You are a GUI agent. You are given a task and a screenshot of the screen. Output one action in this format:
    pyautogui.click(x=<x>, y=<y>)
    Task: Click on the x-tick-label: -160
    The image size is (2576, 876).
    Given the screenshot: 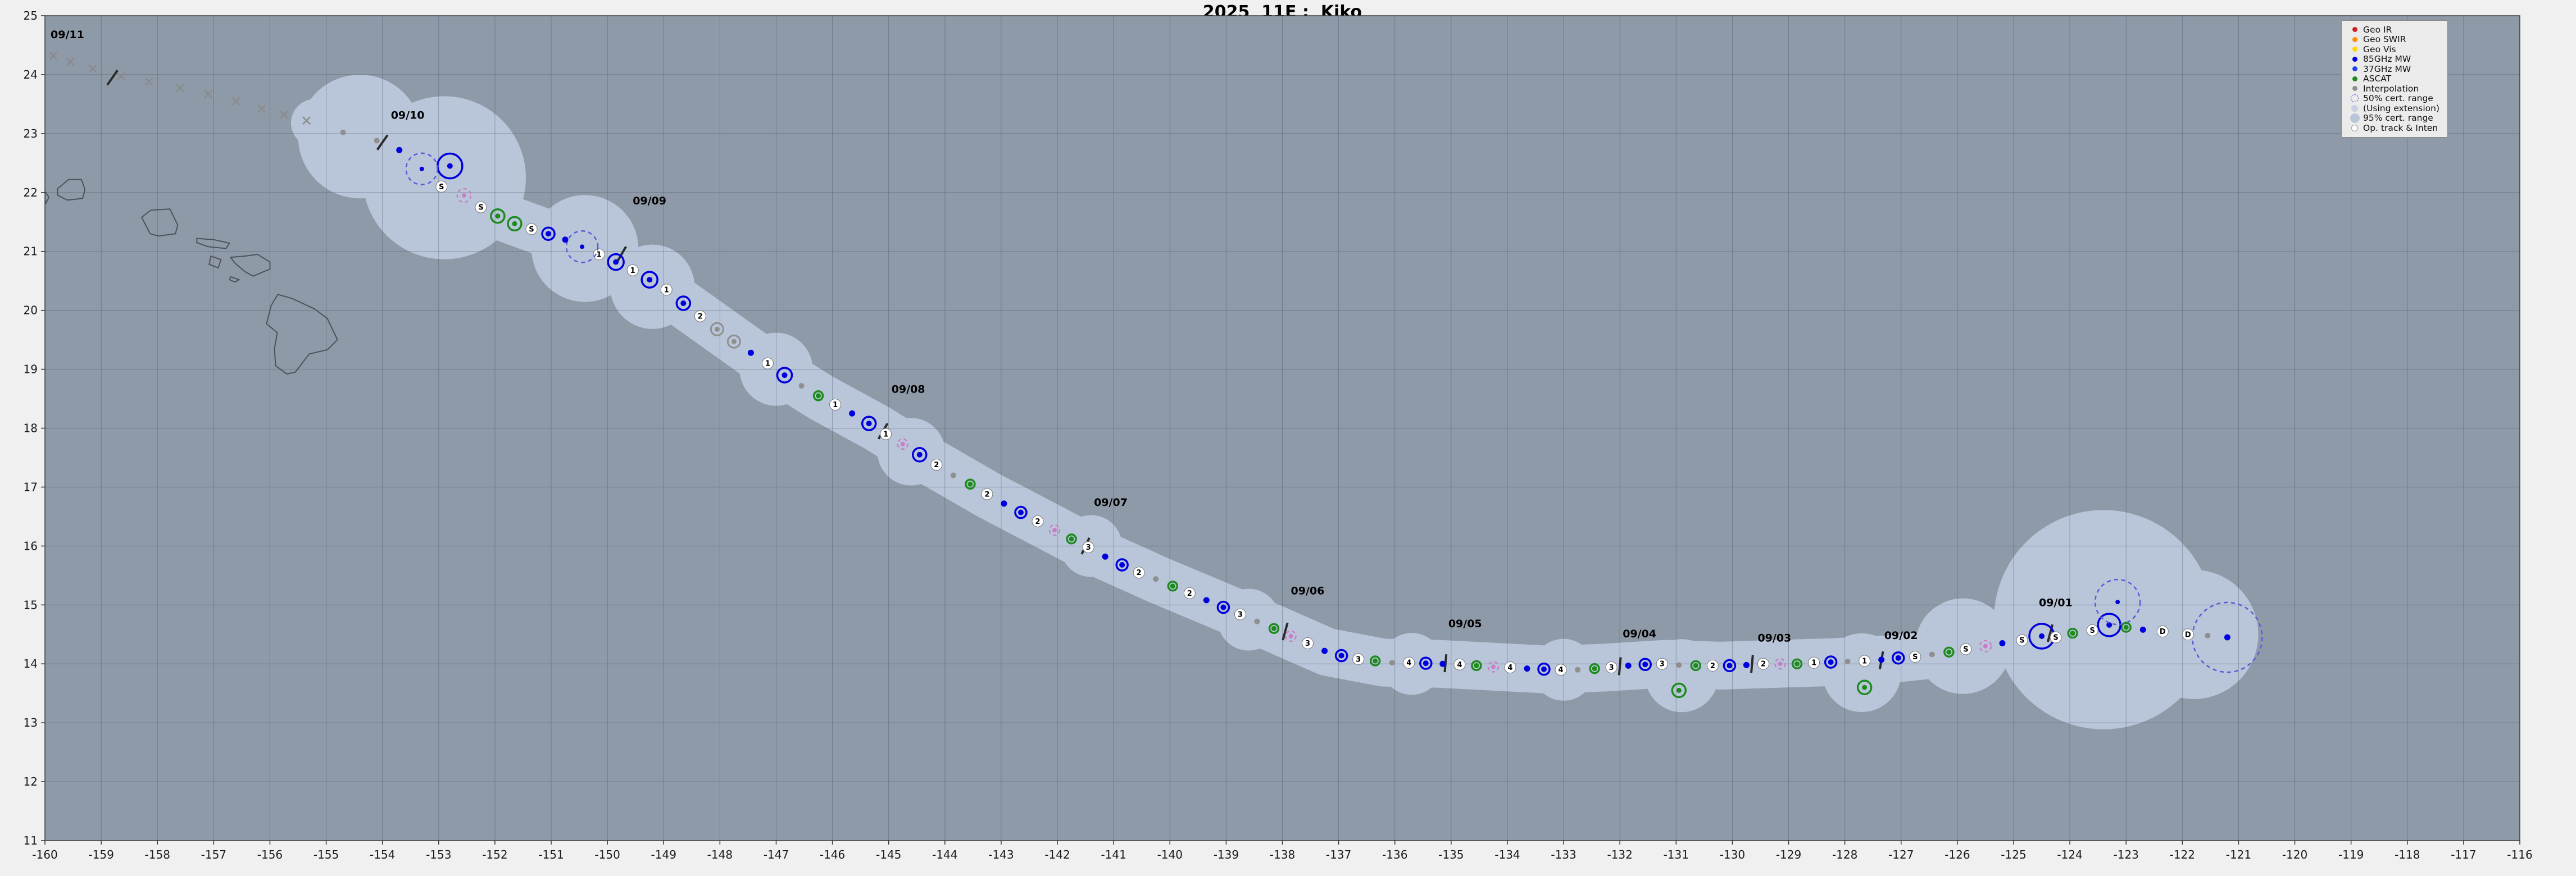 What is the action you would take?
    pyautogui.click(x=45, y=855)
    